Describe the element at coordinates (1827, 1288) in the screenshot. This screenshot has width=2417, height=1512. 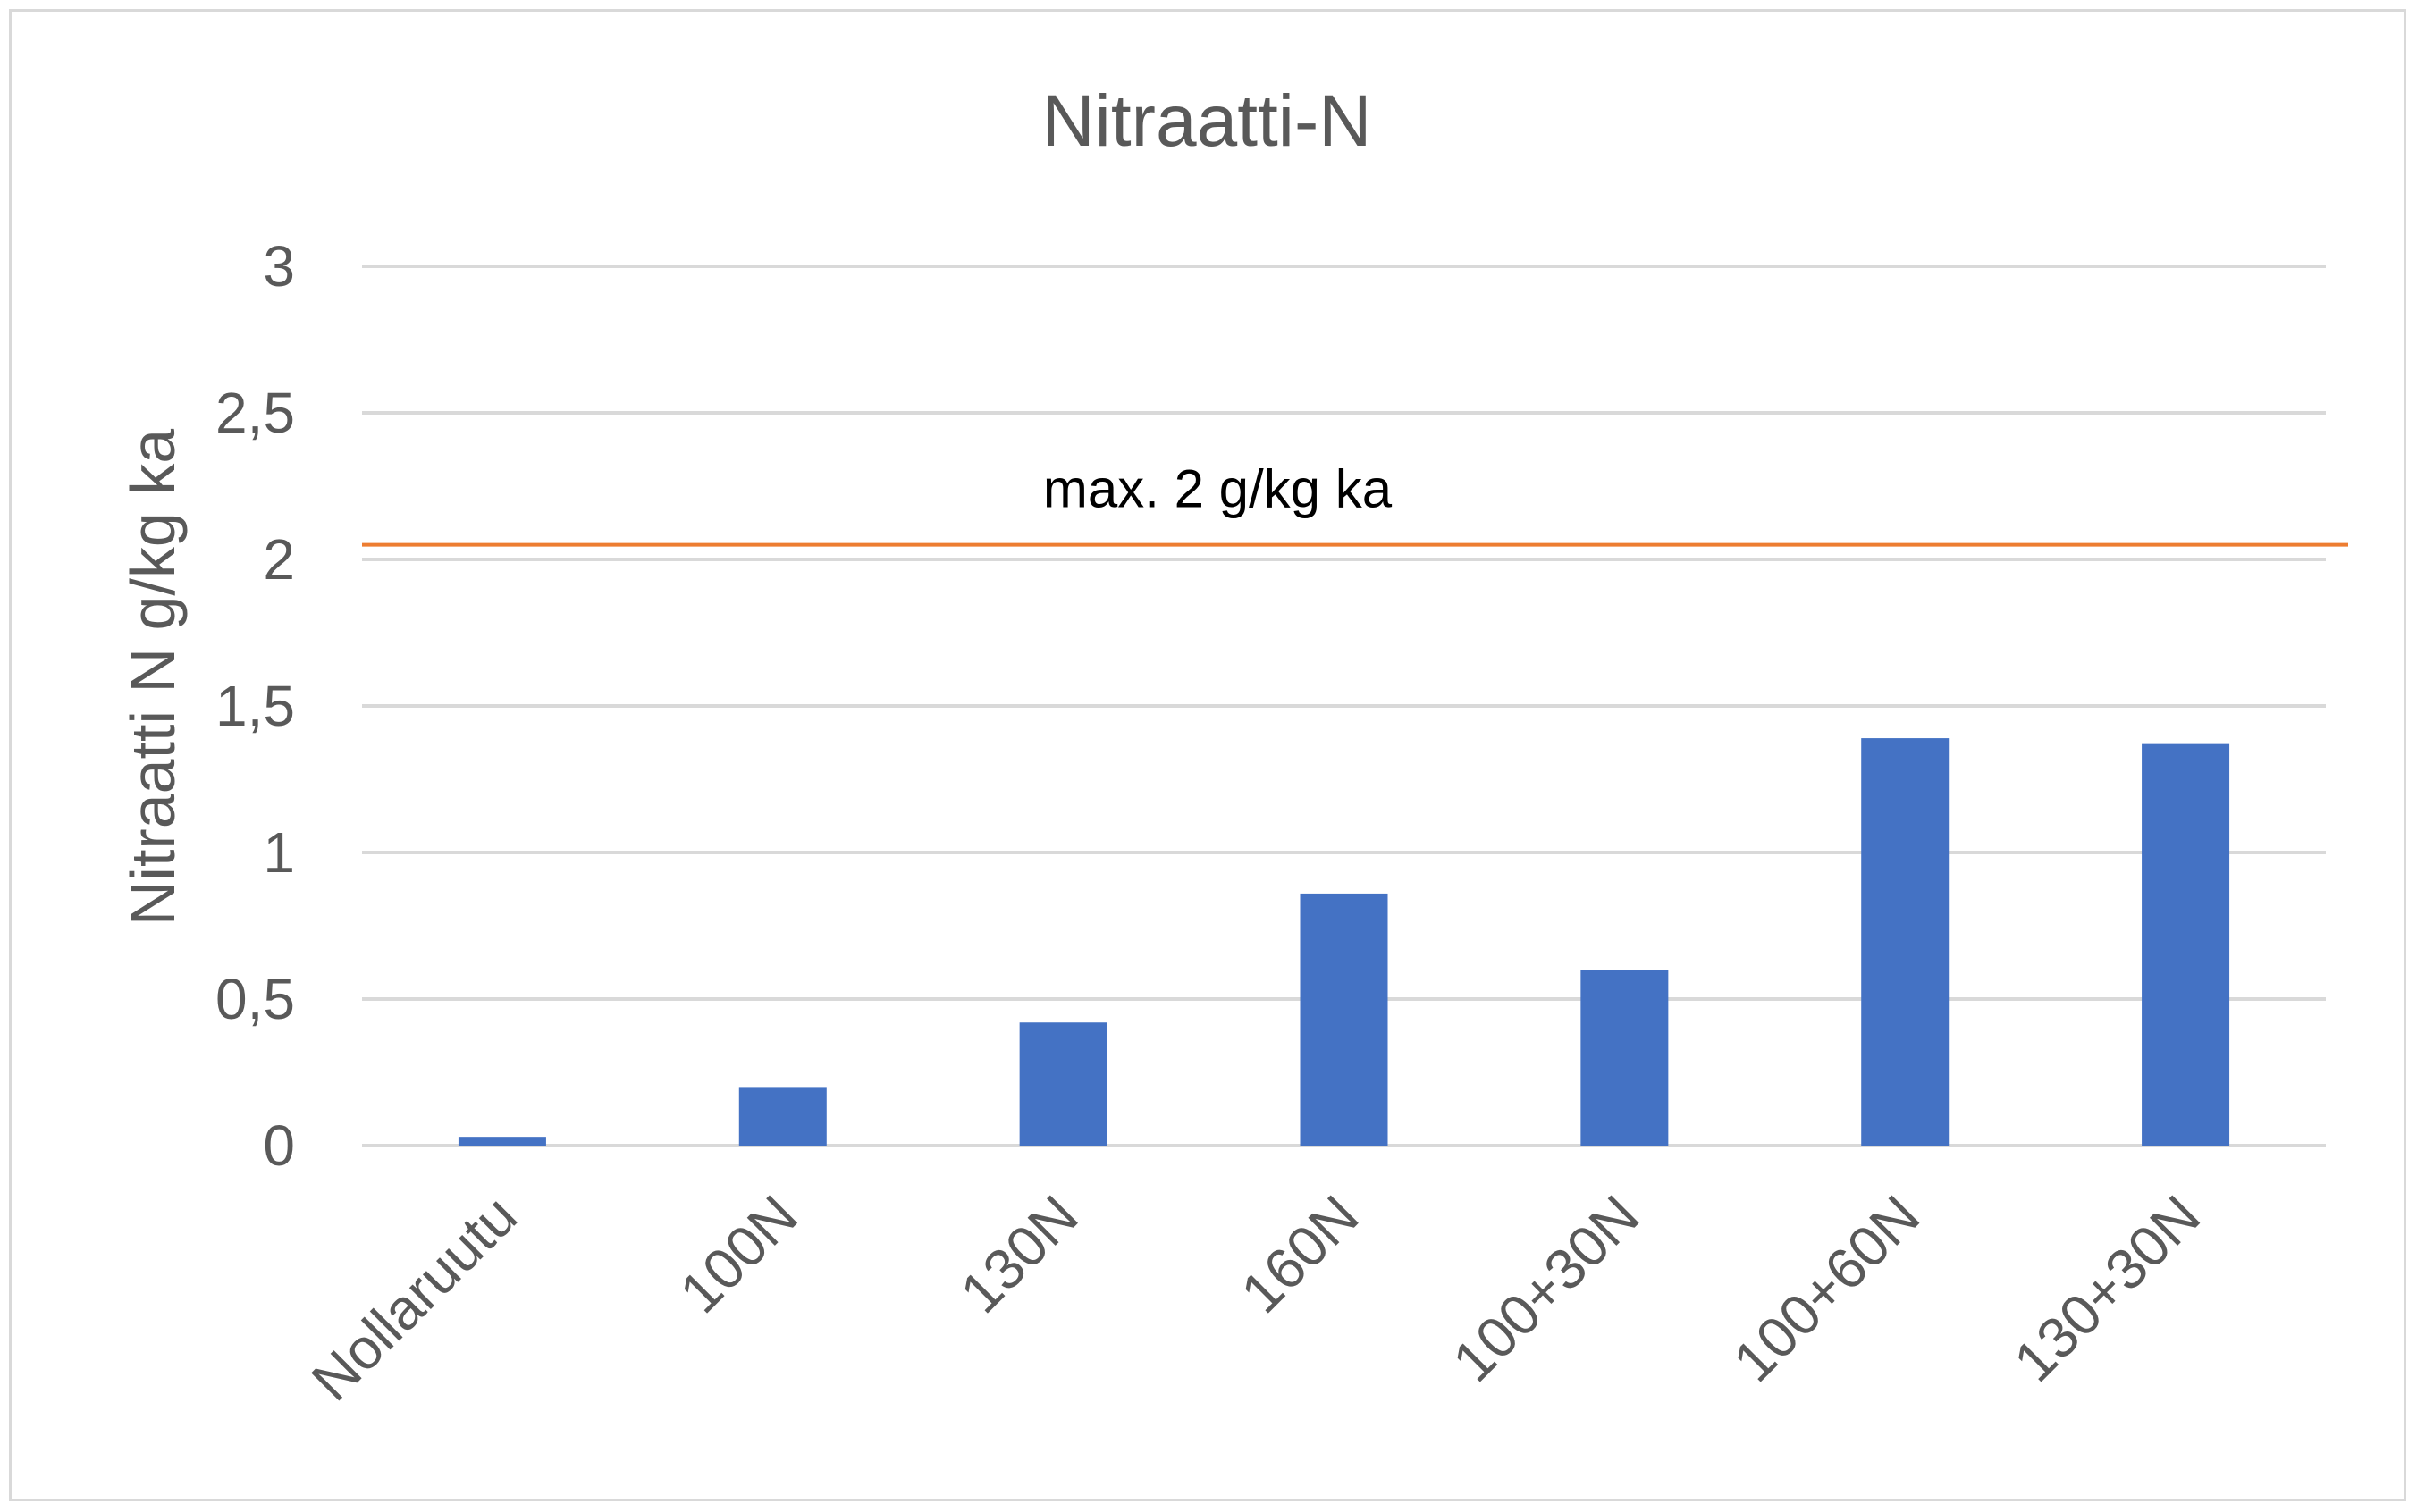
I see `x-tick-label: 100+60N` at that location.